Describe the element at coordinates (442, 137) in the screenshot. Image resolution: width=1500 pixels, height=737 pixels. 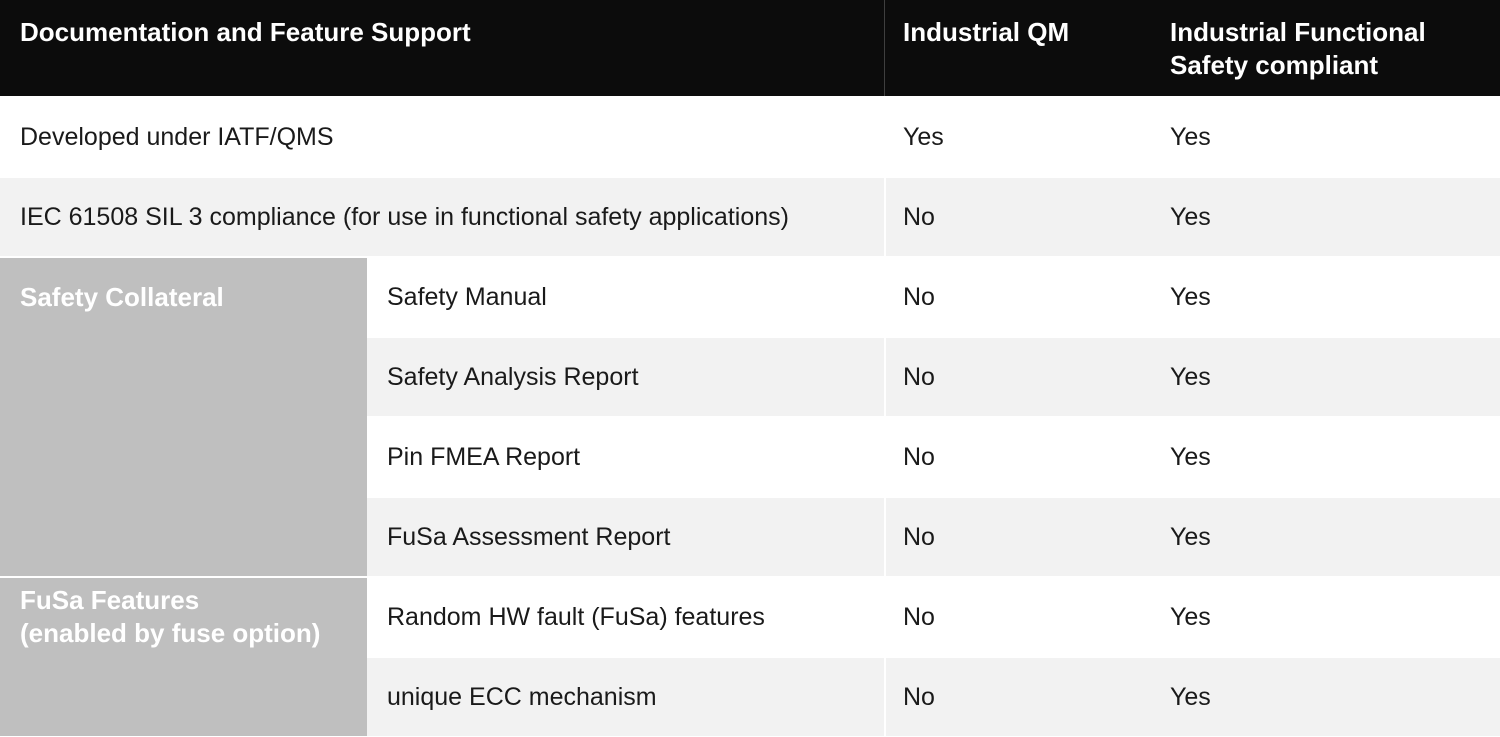
I see `feature-cell: Developed under IATF/QMS` at that location.